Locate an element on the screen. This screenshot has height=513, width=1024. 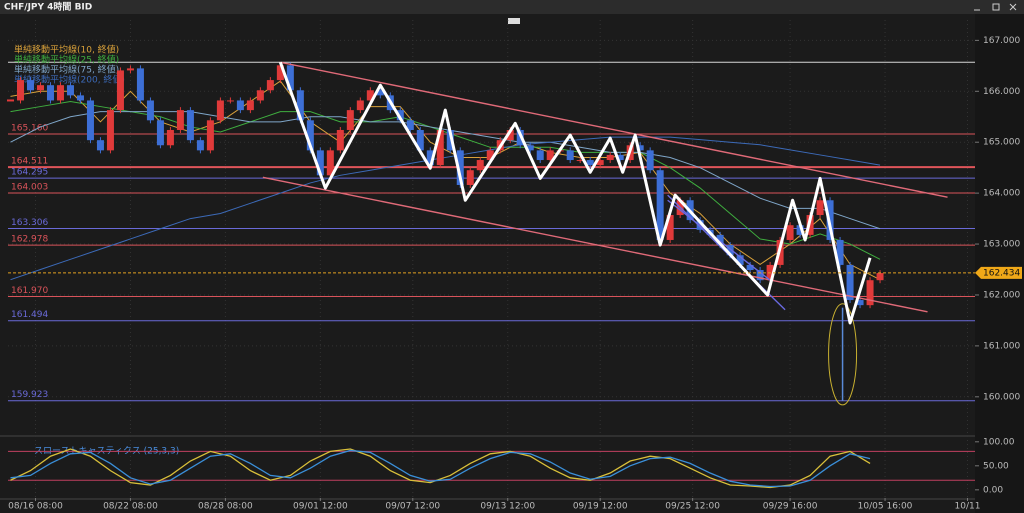
y-tick-label: 167.000 is located at coordinates (1001, 41).